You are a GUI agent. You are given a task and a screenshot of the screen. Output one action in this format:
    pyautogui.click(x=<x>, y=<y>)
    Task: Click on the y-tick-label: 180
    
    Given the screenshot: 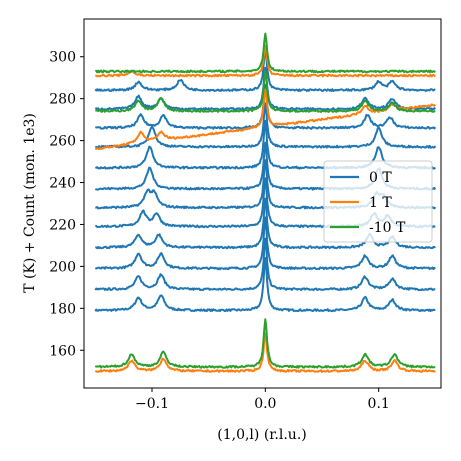 What is the action you would take?
    pyautogui.click(x=62, y=309)
    